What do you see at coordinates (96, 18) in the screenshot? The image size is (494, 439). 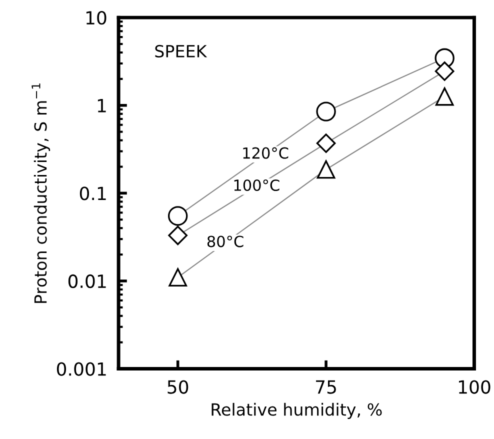 I see `y-tick-label: 10` at bounding box center [96, 18].